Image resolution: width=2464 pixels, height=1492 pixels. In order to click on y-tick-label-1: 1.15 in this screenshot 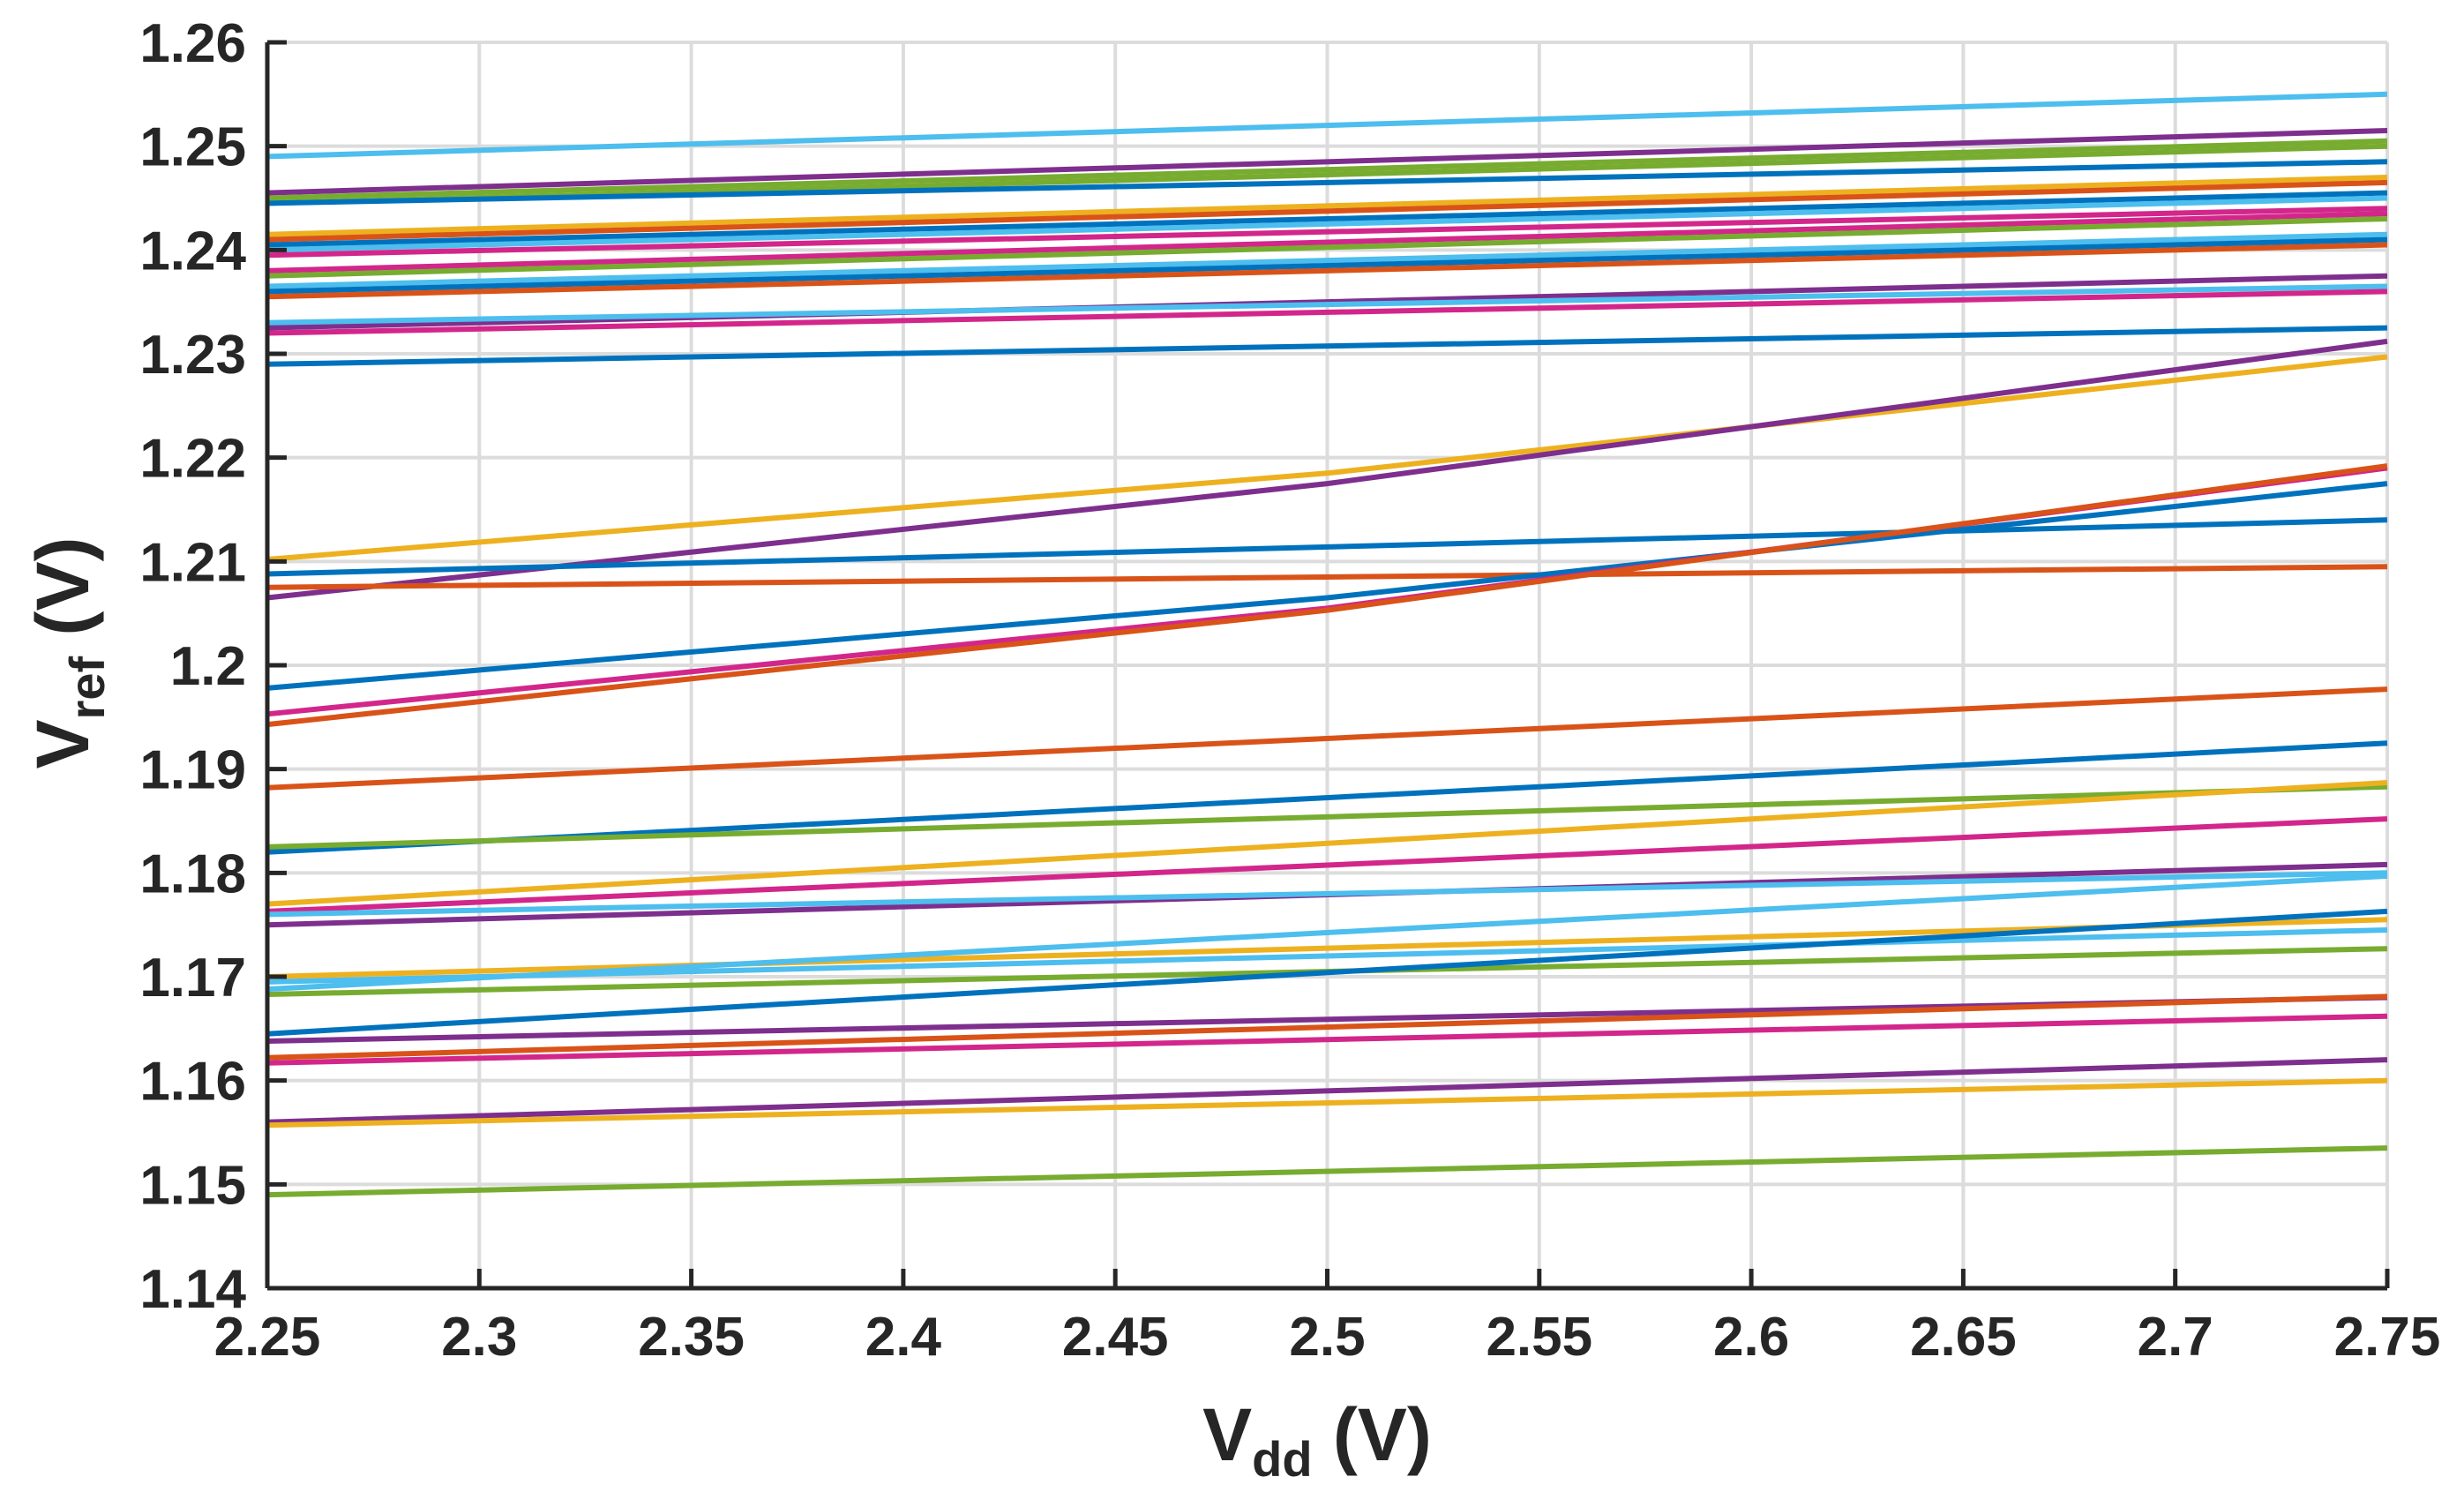, I will do `click(192, 1185)`.